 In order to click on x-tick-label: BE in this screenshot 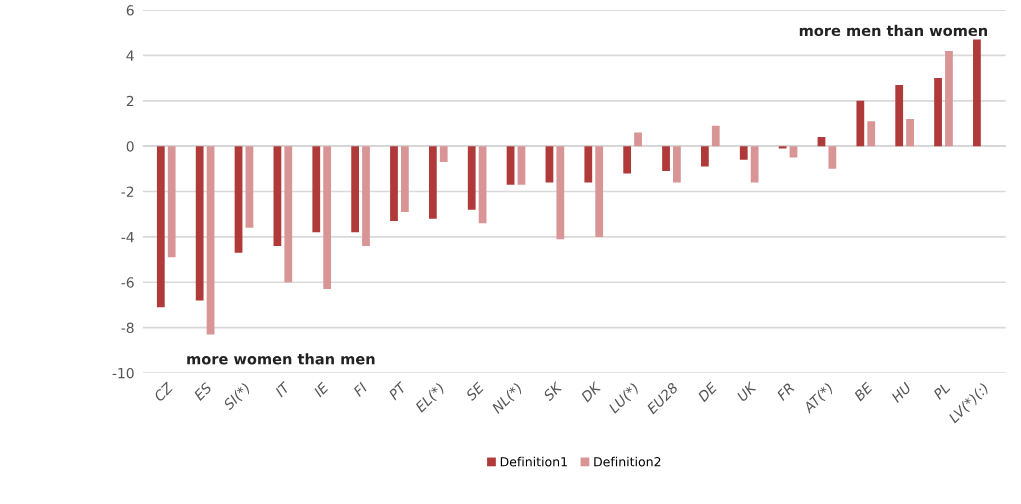, I will do `click(863, 391)`.